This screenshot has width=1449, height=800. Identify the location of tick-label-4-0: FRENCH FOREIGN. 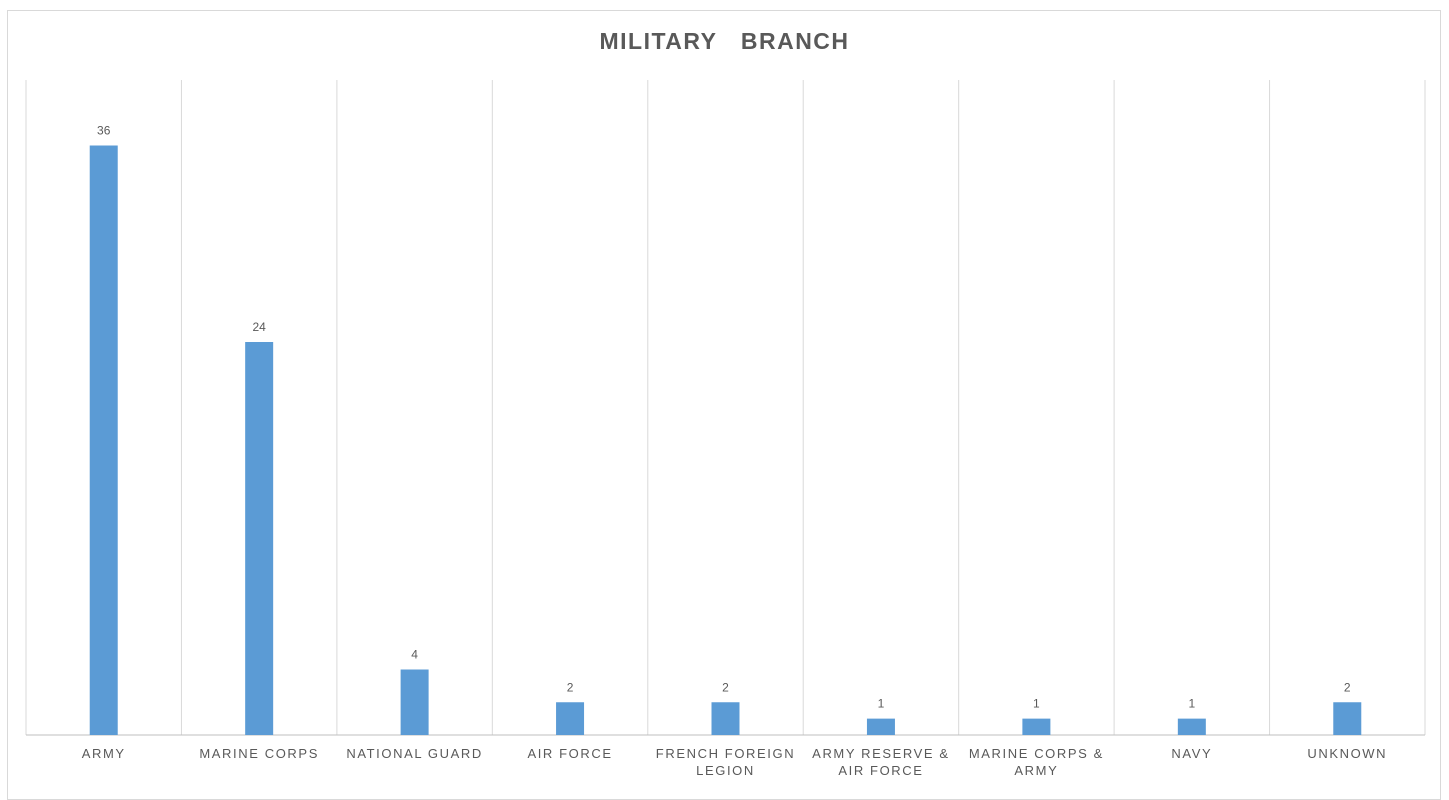
(725, 753).